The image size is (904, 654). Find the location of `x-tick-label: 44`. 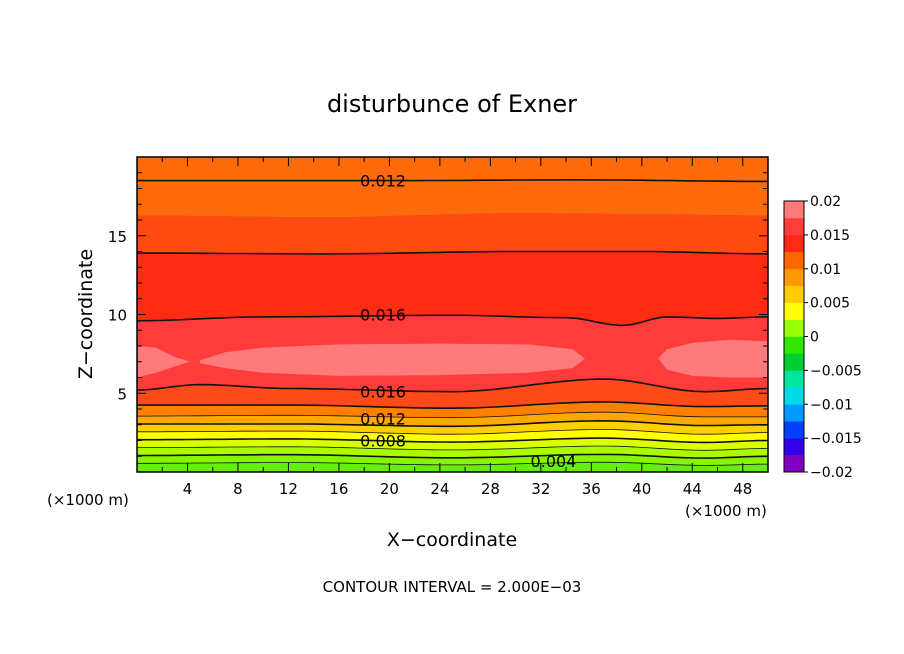

x-tick-label: 44 is located at coordinates (692, 489).